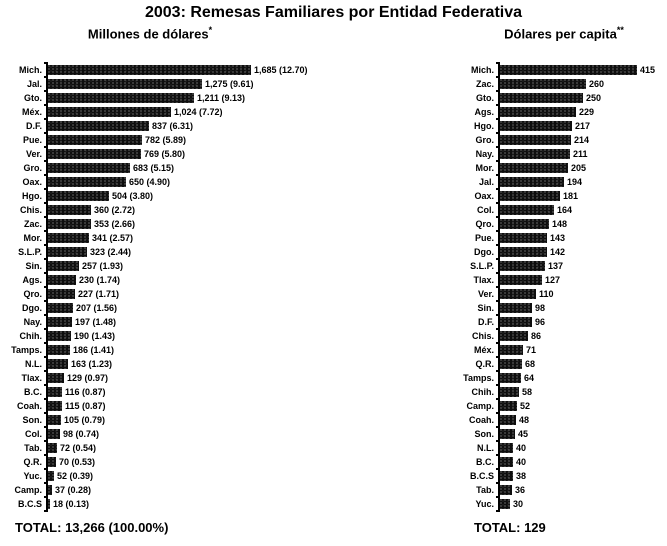 This screenshot has height=546, width=667. I want to click on chart-row: S.L.P. 323 (2.44), so click(166, 251).